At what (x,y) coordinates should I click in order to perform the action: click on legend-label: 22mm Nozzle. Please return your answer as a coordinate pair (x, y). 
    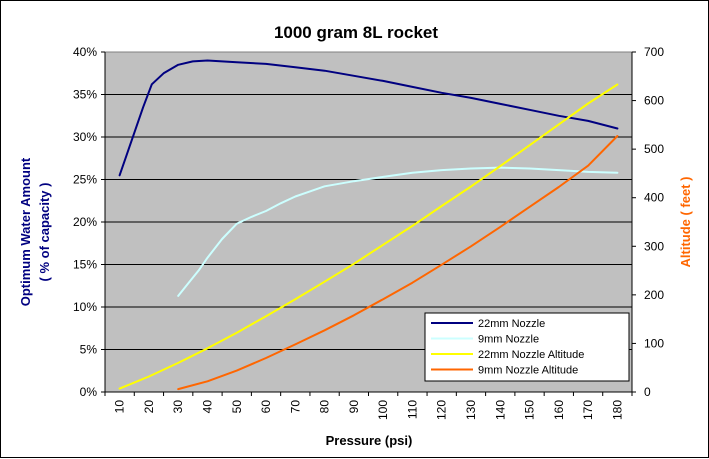
    Looking at the image, I should click on (511, 324).